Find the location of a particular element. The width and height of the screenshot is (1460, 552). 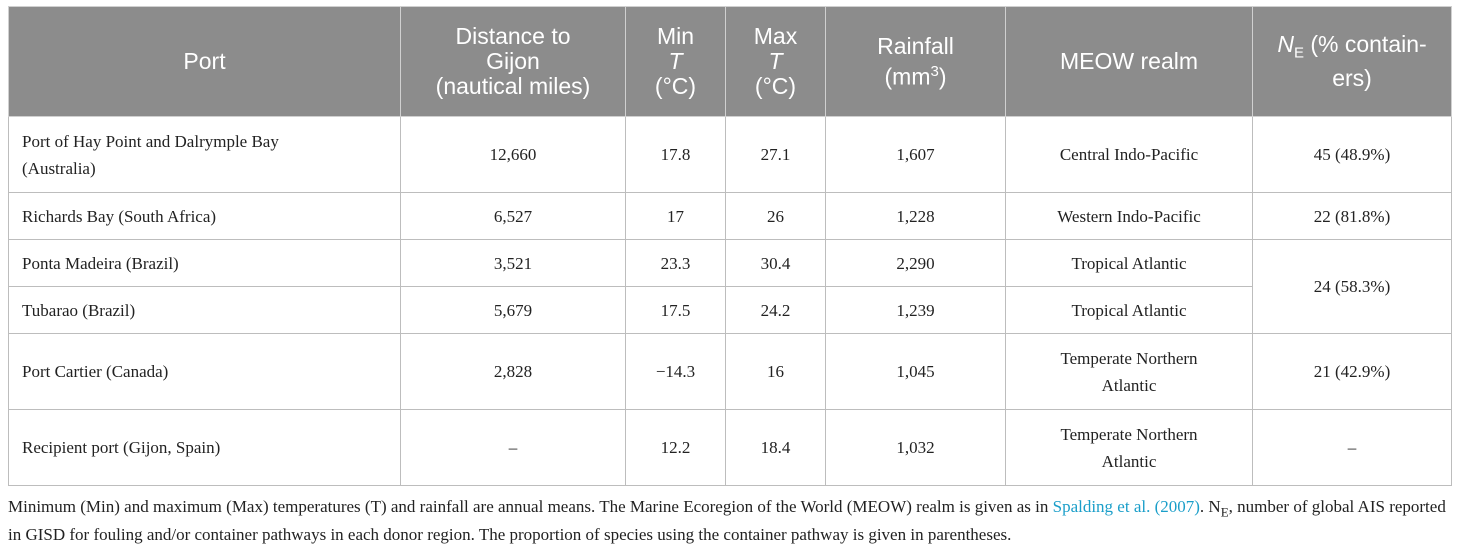

distance-cell: 5,679 is located at coordinates (513, 310).